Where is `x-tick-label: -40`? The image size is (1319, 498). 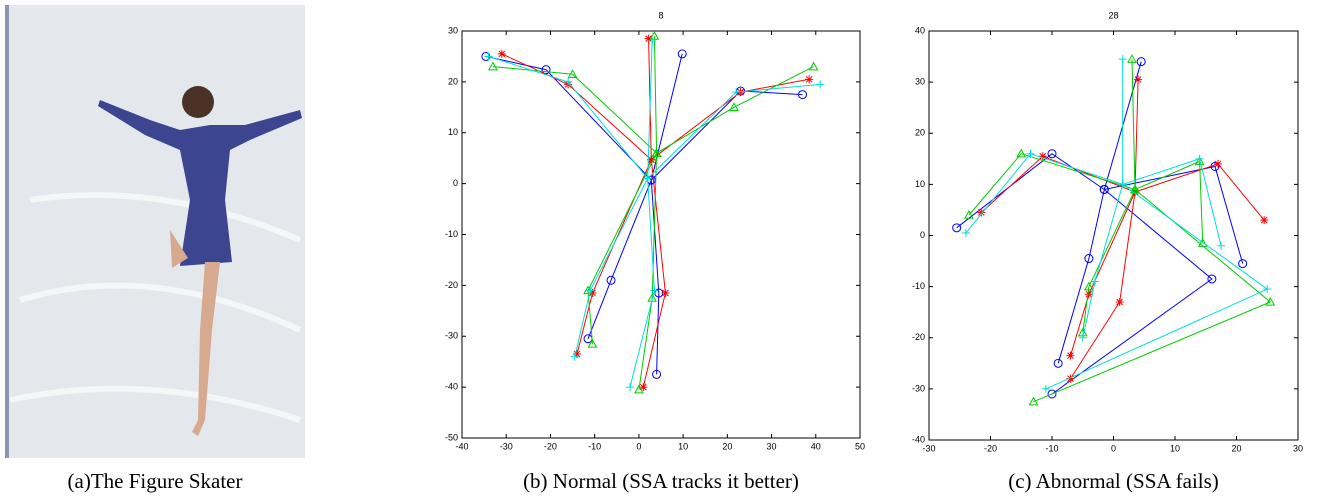 x-tick-label: -40 is located at coordinates (461, 446).